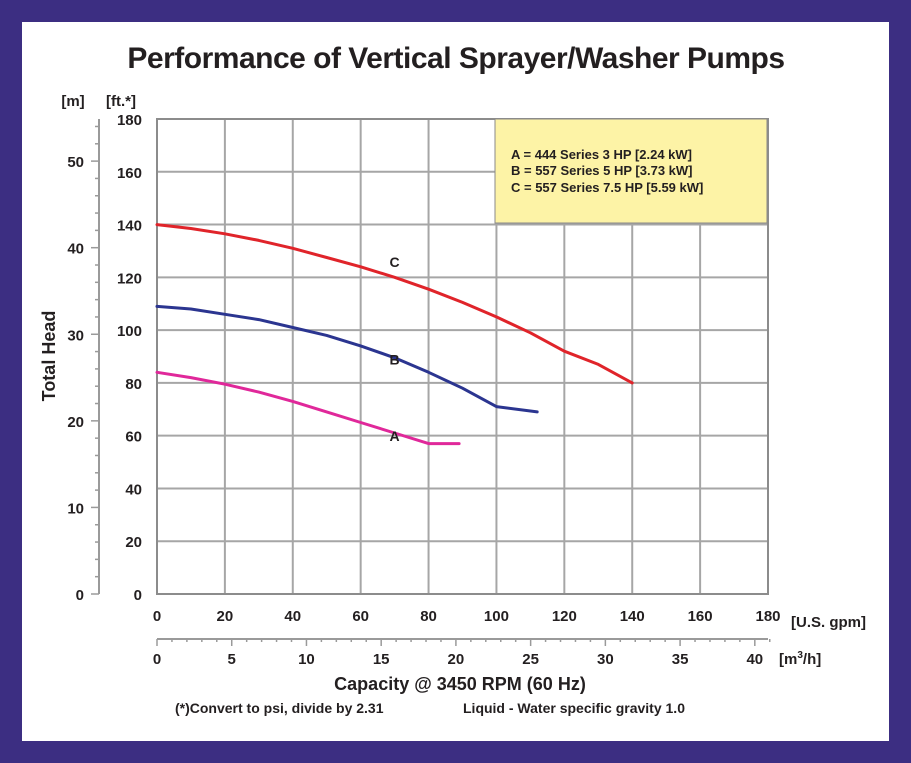  What do you see at coordinates (129, 120) in the screenshot?
I see `y-tick-label: 180` at bounding box center [129, 120].